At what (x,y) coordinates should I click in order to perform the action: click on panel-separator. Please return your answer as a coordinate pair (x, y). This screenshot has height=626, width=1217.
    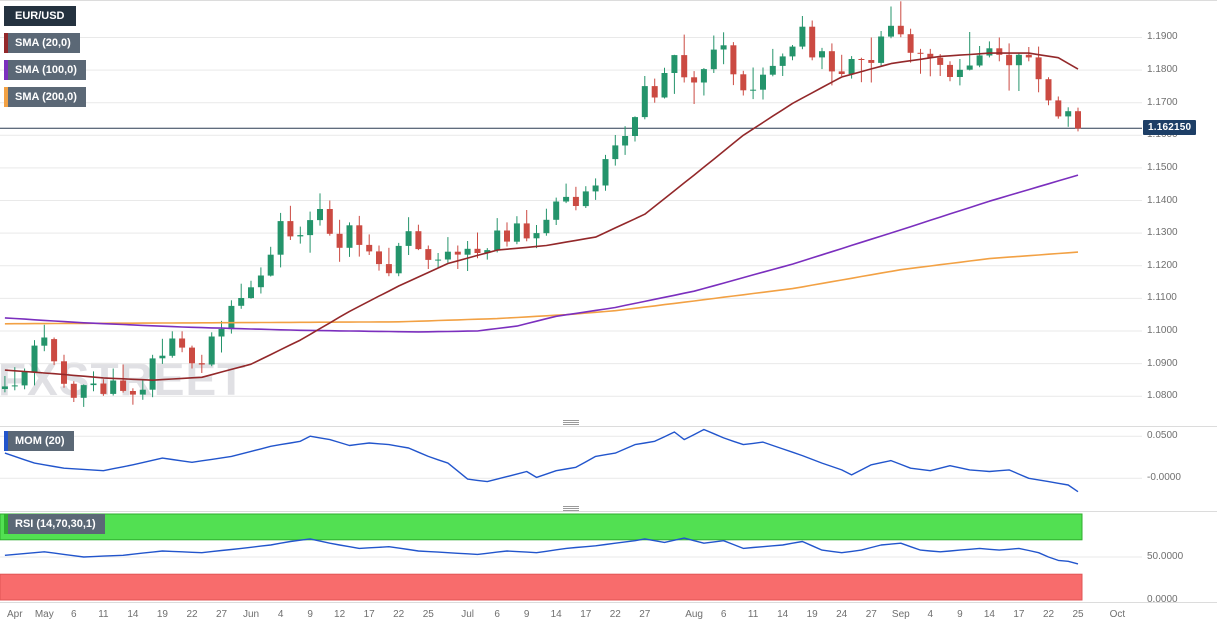
    Looking at the image, I should click on (608, 508).